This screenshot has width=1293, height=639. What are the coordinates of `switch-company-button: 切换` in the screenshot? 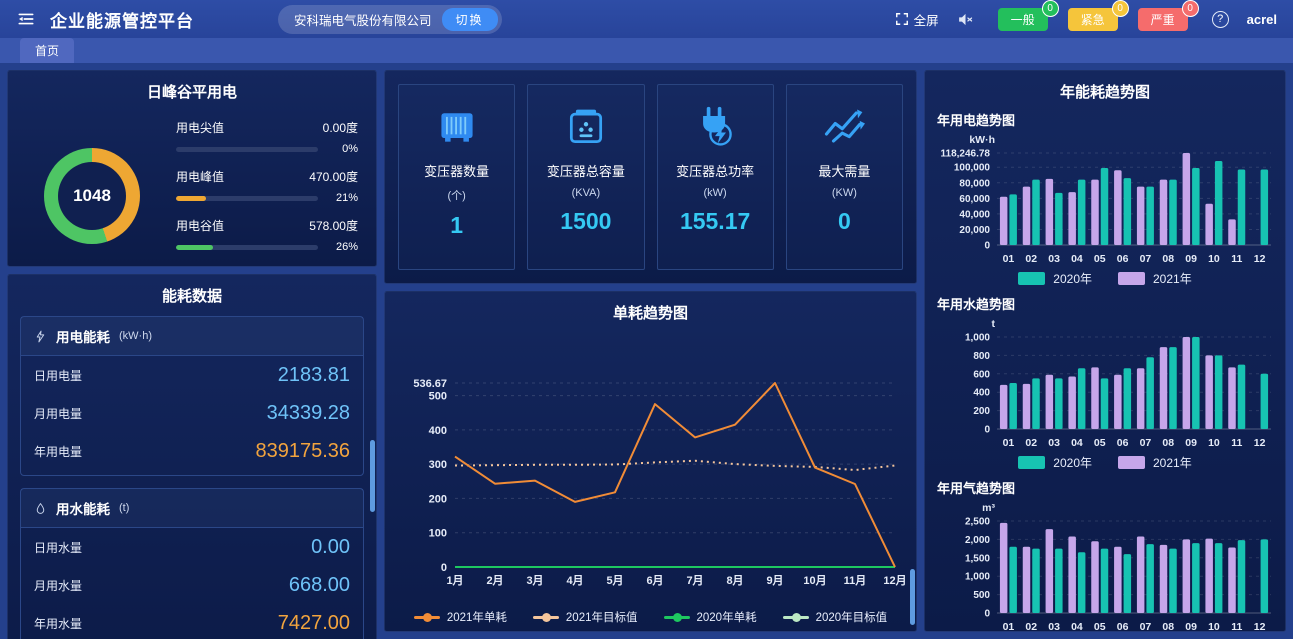 It's located at (469, 19).